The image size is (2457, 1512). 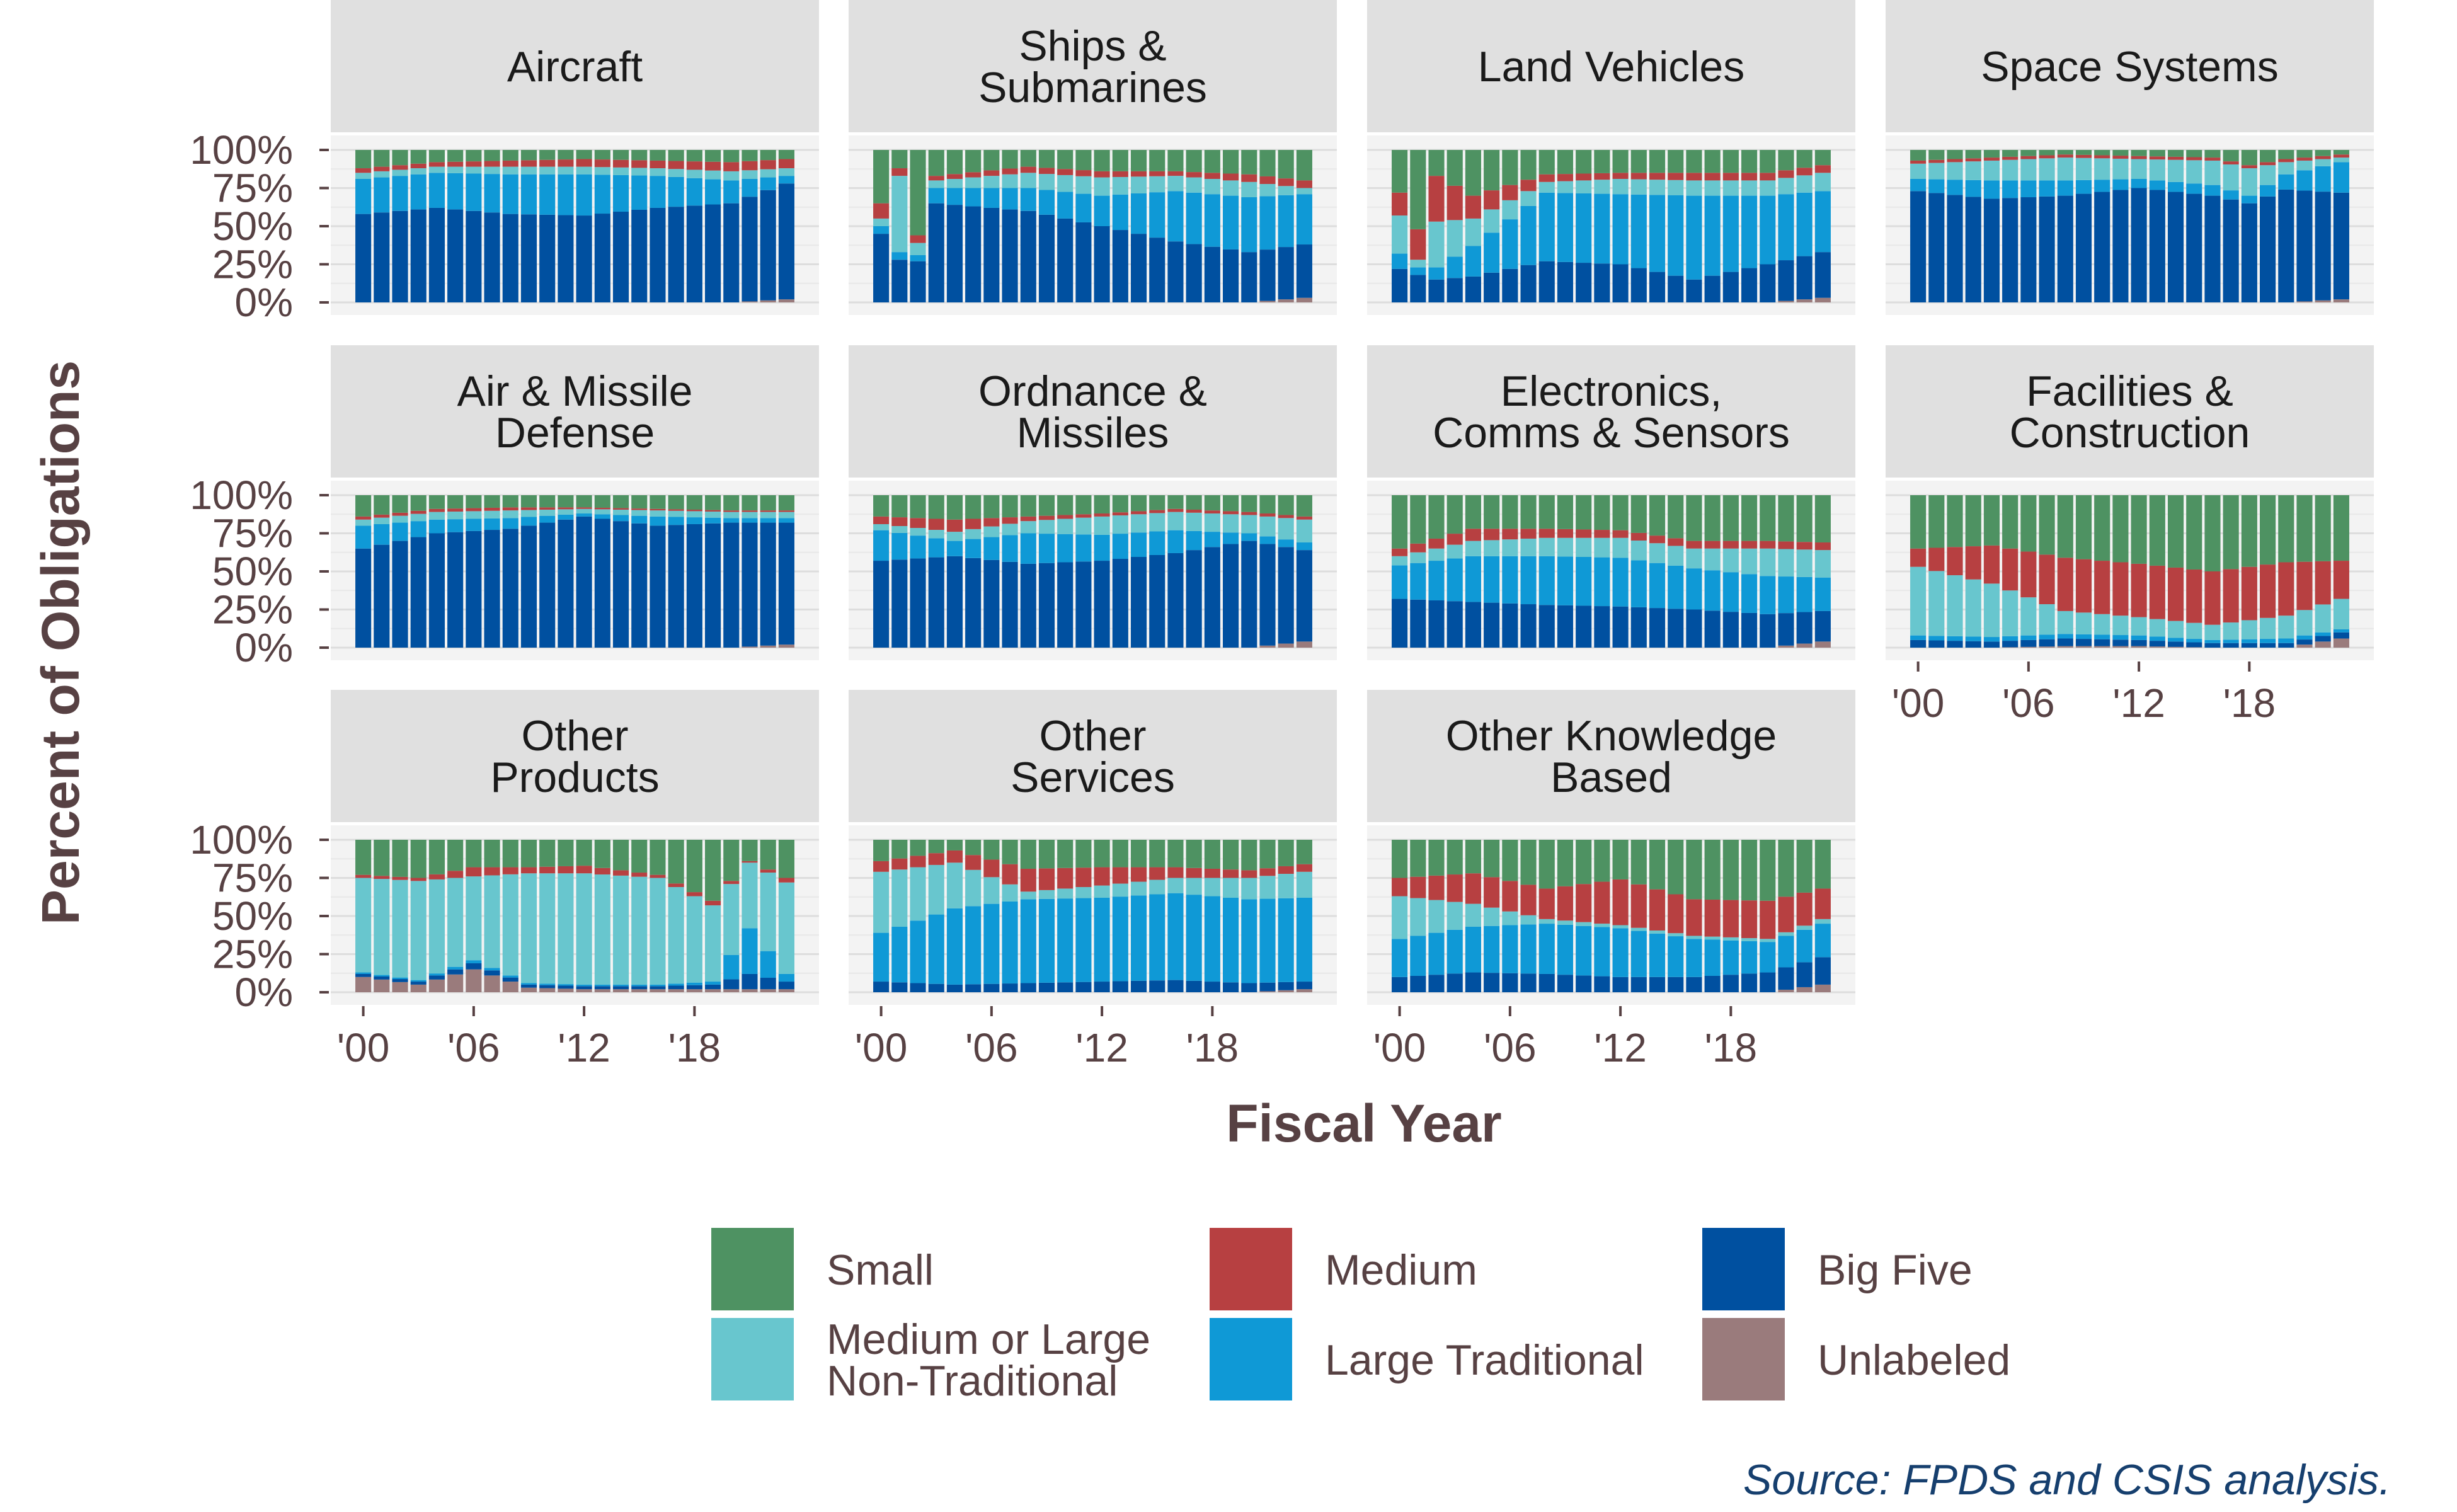 I want to click on bar-segment-big-five-2021, so click(x=750, y=584).